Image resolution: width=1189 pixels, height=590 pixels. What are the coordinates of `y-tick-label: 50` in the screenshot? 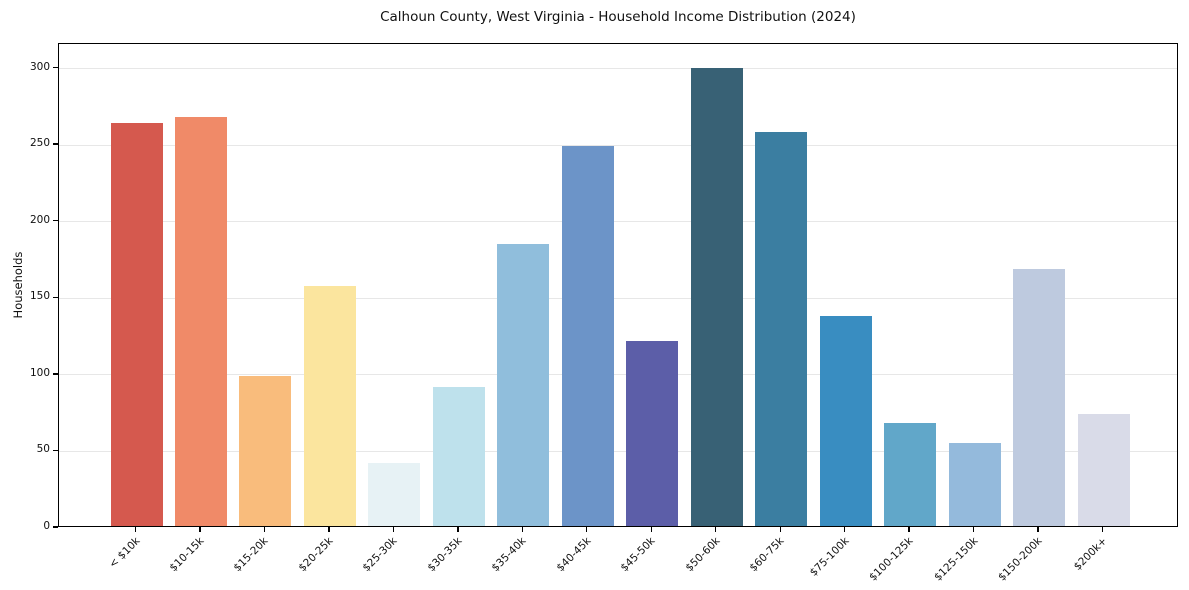 It's located at (43, 449).